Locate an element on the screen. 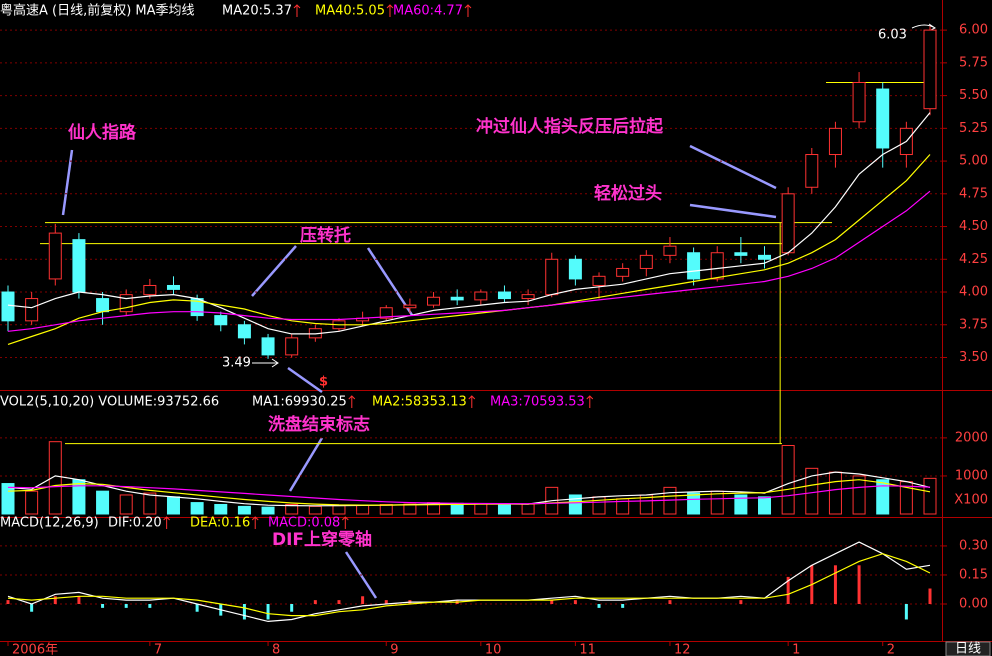  header-text: MACD:0.08 is located at coordinates (304, 523).